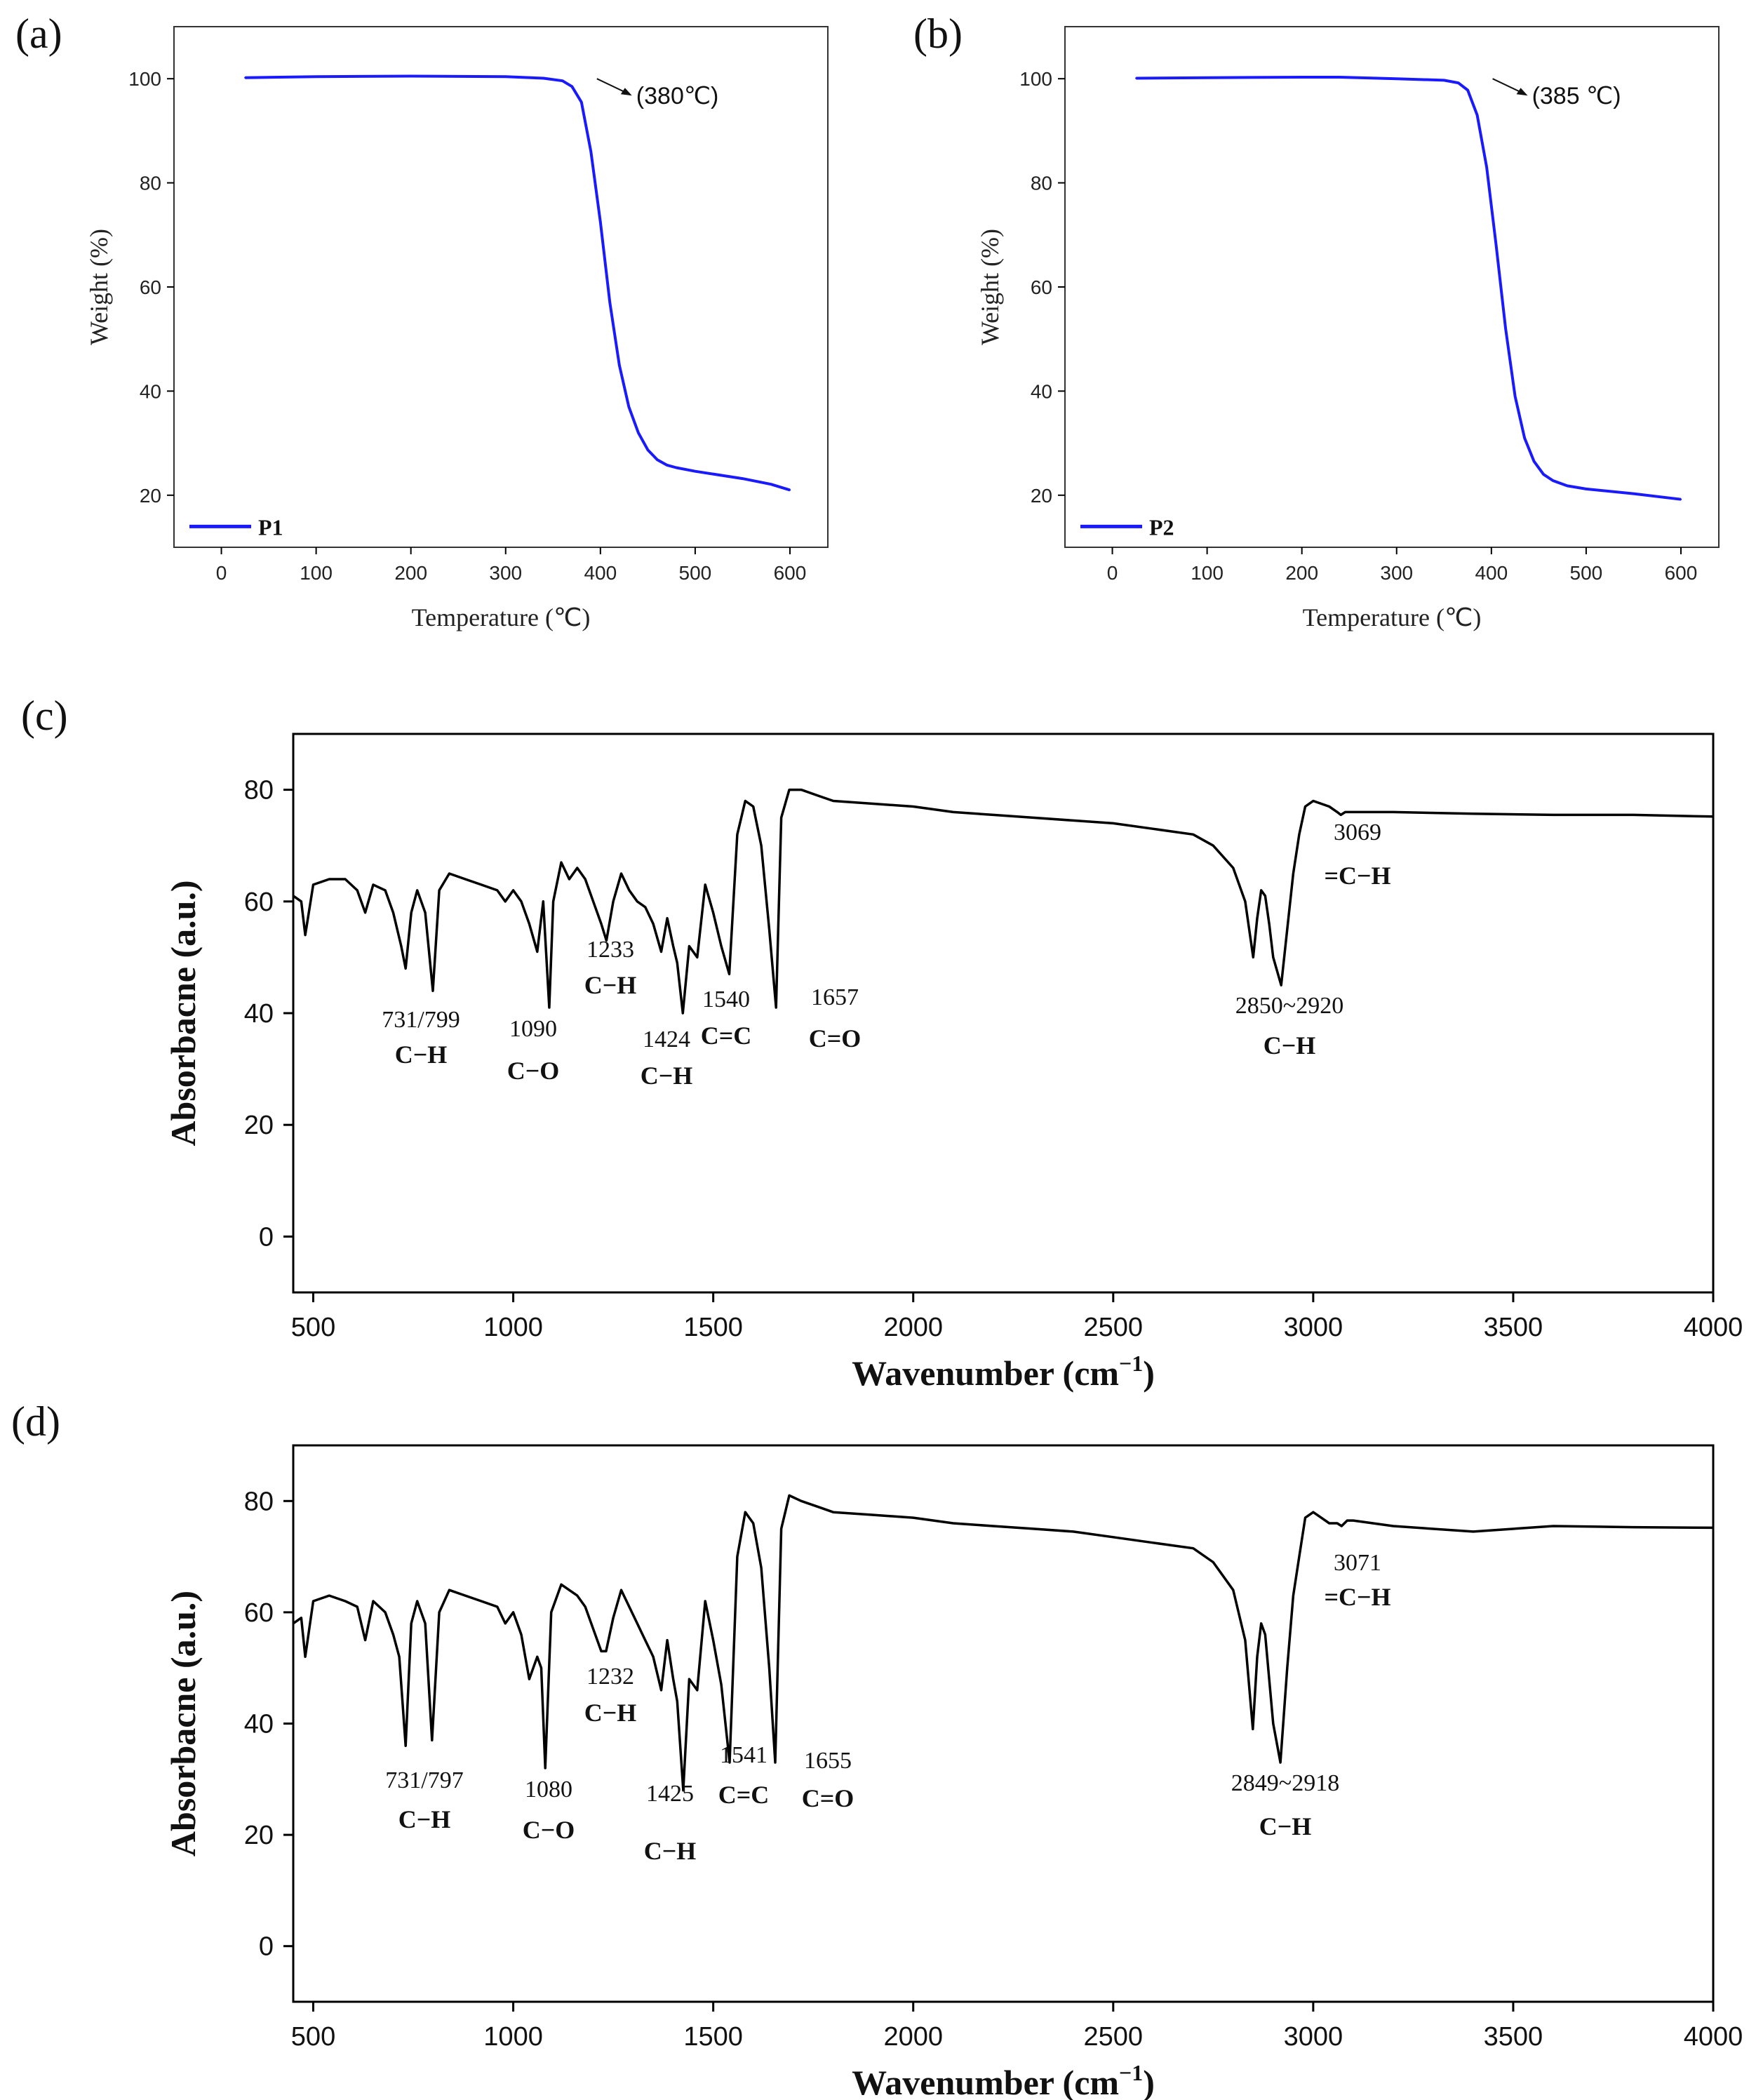 This screenshot has height=2100, width=1756. Describe the element at coordinates (713, 2037) in the screenshot. I see `x-tick-label: 1500` at that location.